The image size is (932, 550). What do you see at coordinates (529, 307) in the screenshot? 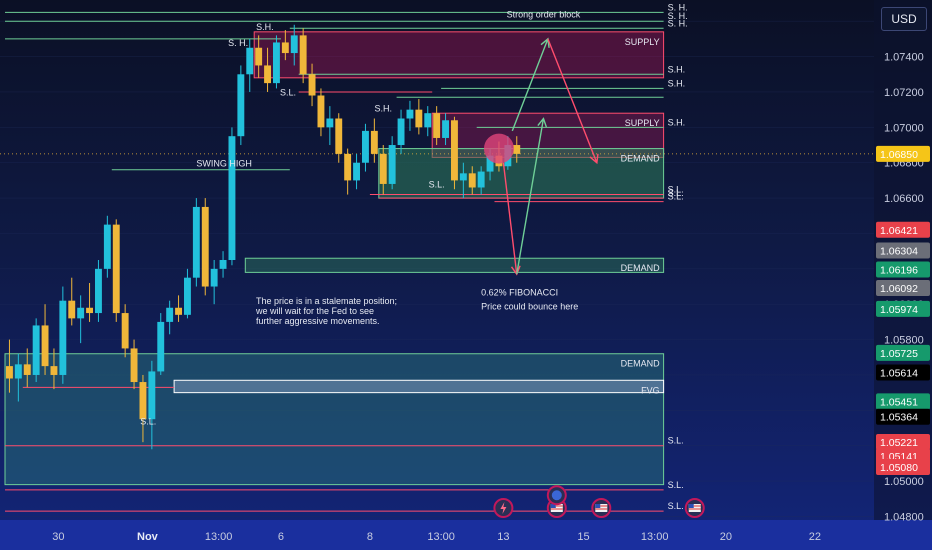
I see `fib-sub-label: Price could bounce here` at bounding box center [529, 307].